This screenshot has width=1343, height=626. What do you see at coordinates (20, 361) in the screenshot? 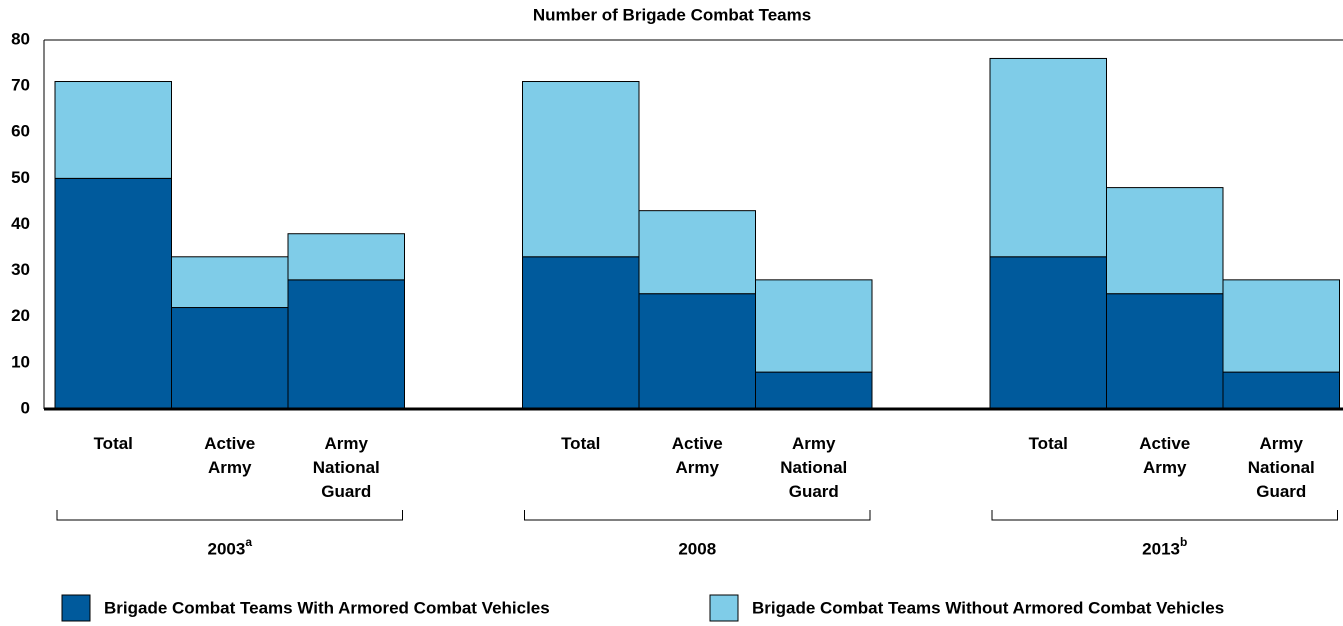
I see `y-tick-label: 10` at bounding box center [20, 361].